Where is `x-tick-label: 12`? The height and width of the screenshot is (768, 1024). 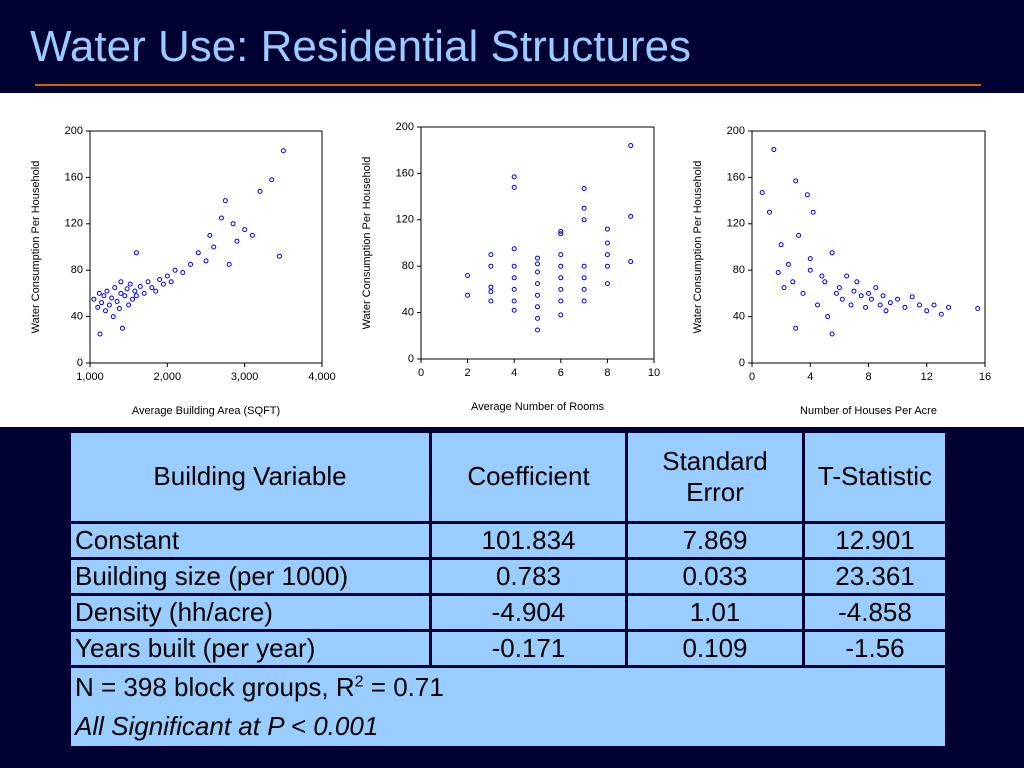
x-tick-label: 12 is located at coordinates (927, 377).